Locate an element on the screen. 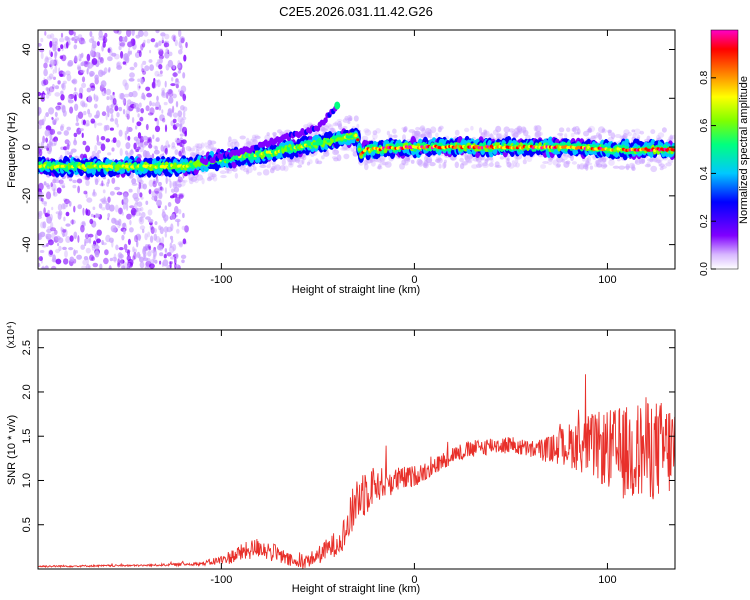 The image size is (750, 600). y-tick-label: 0 is located at coordinates (27, 147).